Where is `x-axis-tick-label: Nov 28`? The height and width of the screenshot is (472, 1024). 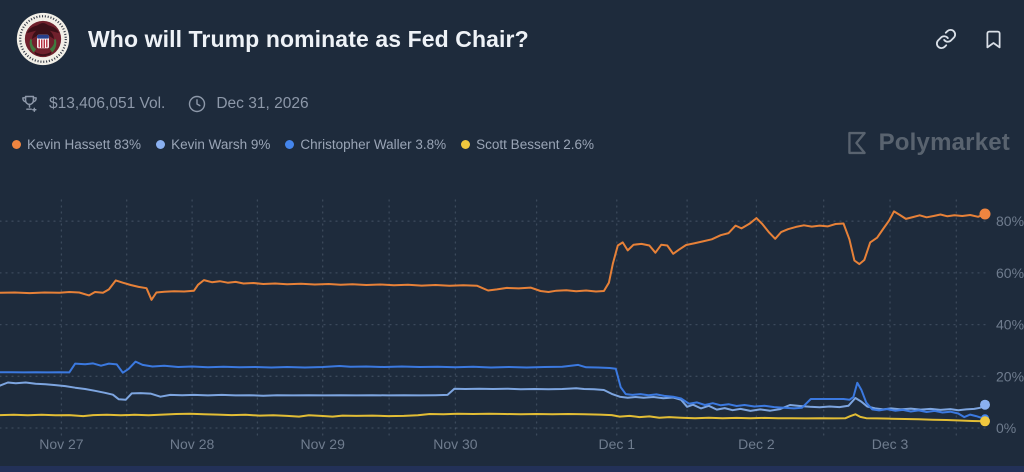 x-axis-tick-label: Nov 28 is located at coordinates (192, 444).